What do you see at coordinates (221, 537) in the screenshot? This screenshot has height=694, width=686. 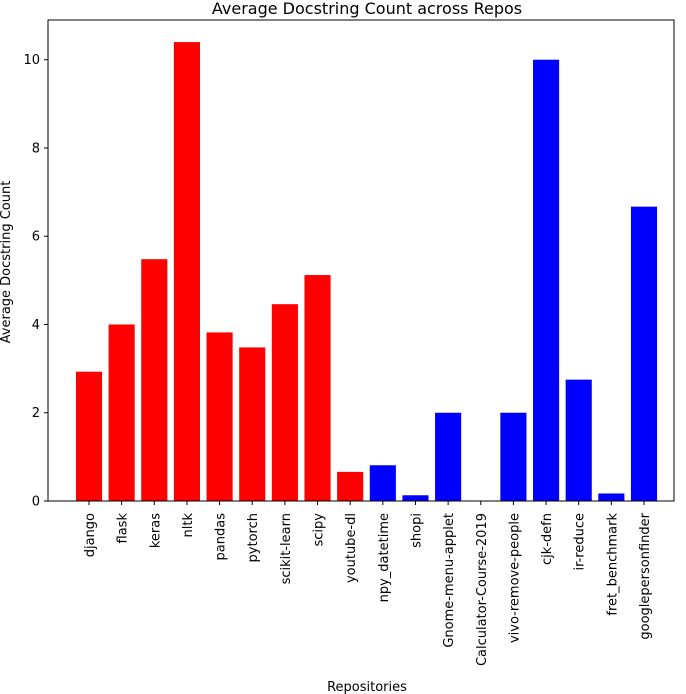 I see `x-tick-label: pandas` at bounding box center [221, 537].